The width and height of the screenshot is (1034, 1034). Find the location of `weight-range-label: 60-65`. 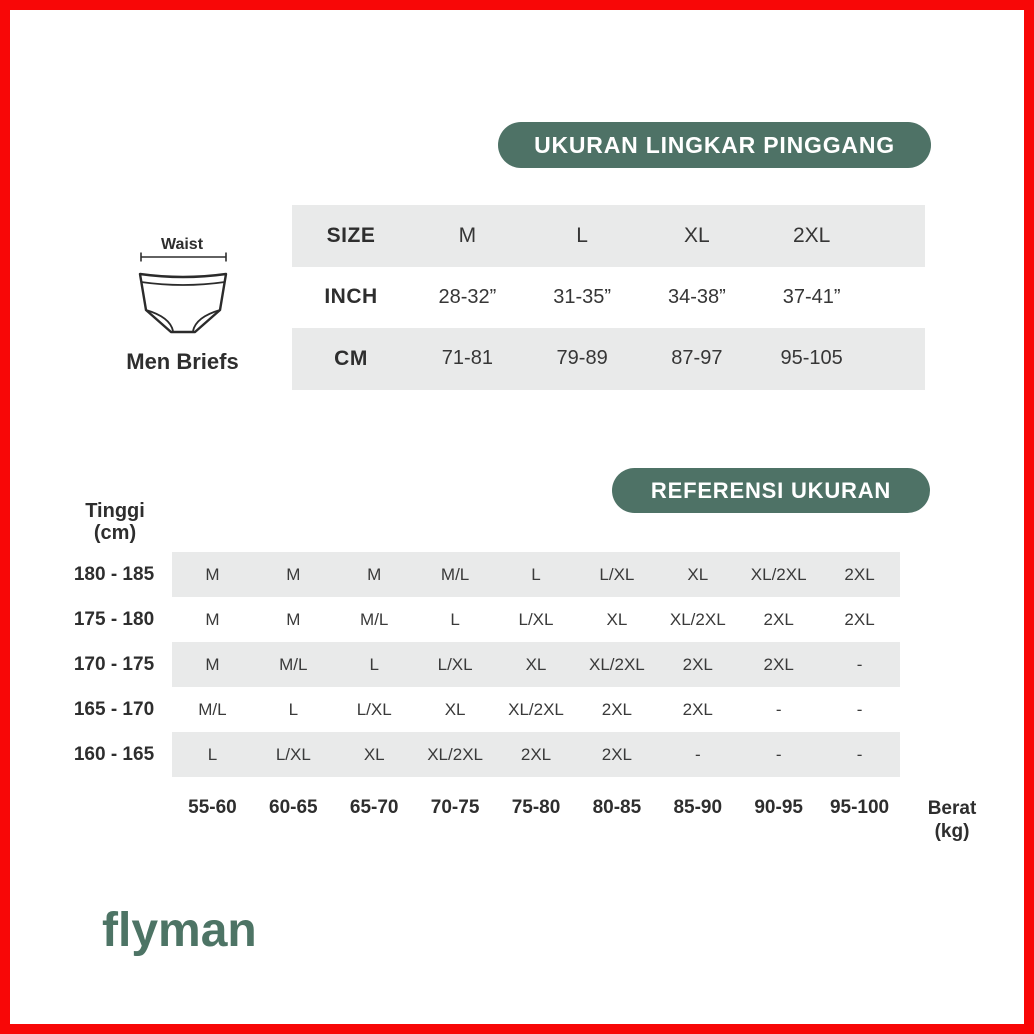

weight-range-label: 60-65 is located at coordinates (293, 807).